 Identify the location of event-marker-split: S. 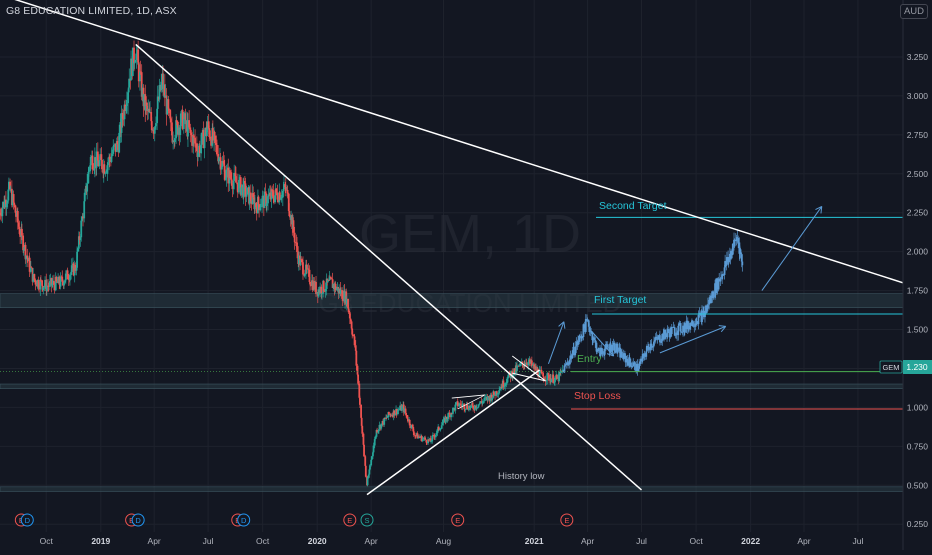
(367, 520).